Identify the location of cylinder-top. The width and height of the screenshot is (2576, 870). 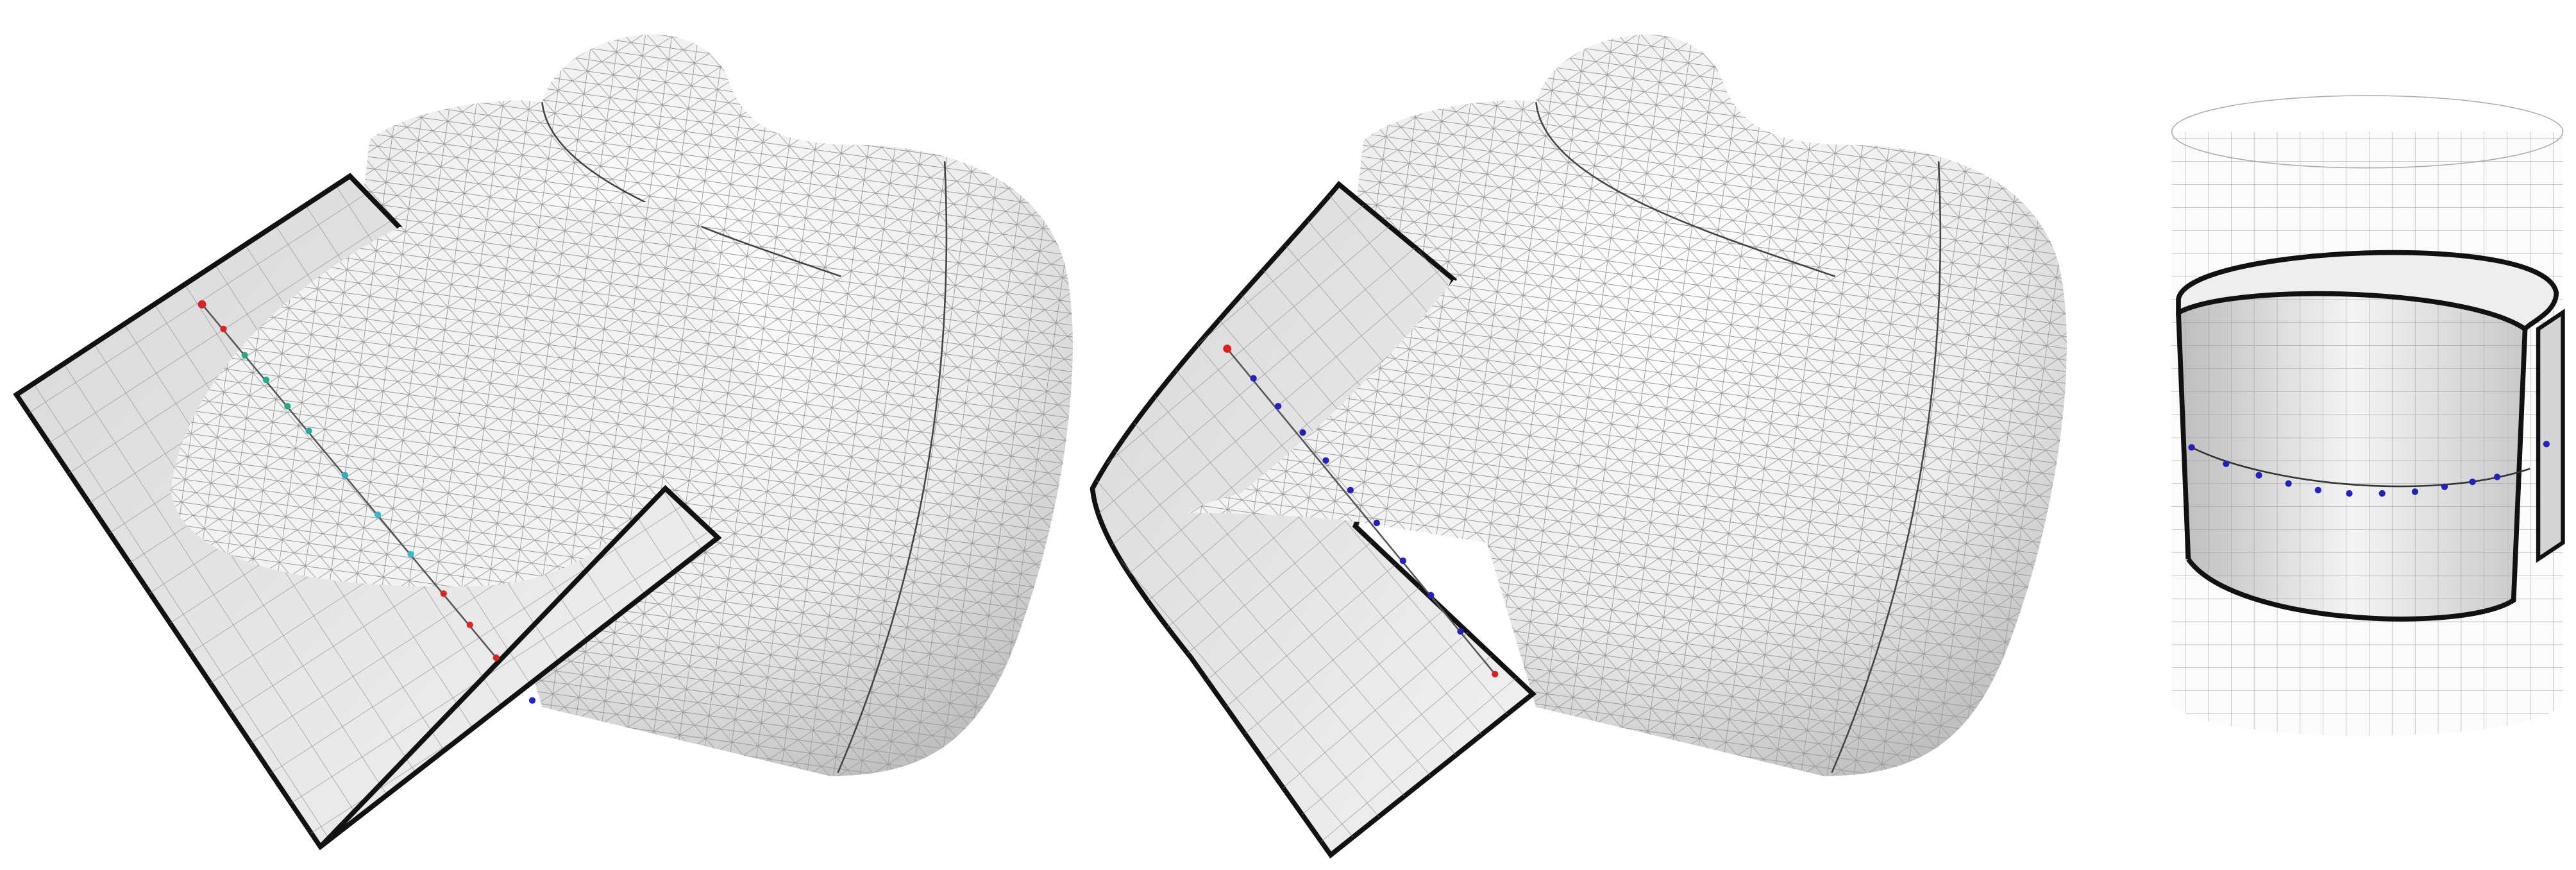
(2367, 132).